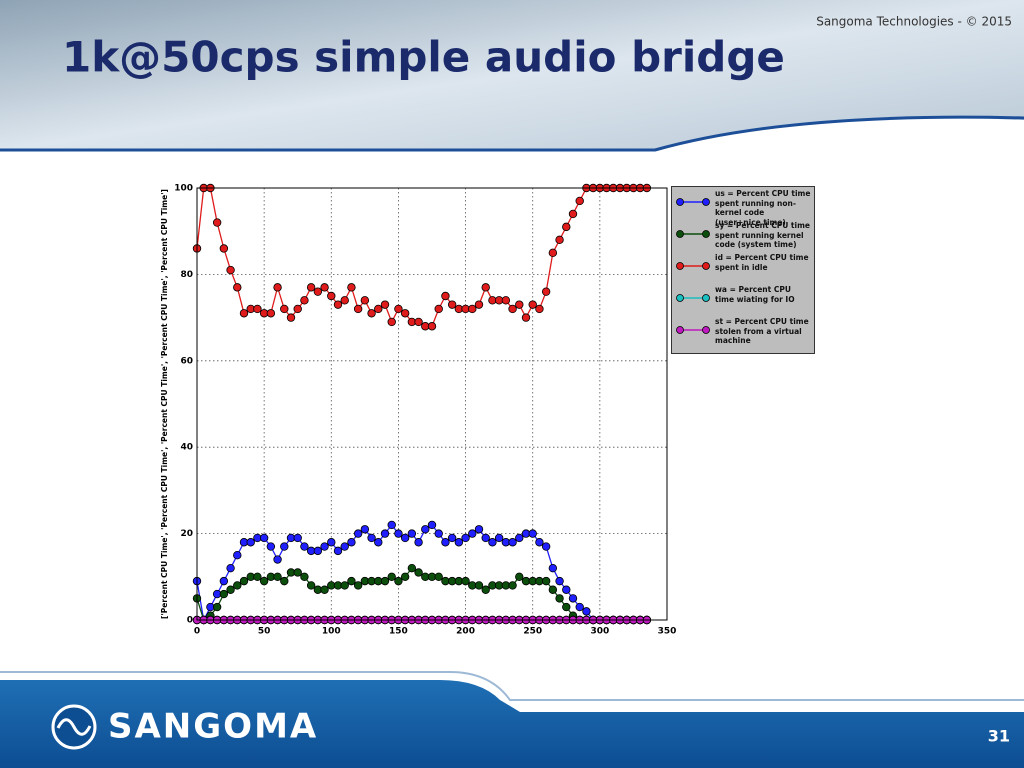 Image resolution: width=1024 pixels, height=768 pixels. Describe the element at coordinates (667, 632) in the screenshot. I see `x-tick-label: 350` at that location.